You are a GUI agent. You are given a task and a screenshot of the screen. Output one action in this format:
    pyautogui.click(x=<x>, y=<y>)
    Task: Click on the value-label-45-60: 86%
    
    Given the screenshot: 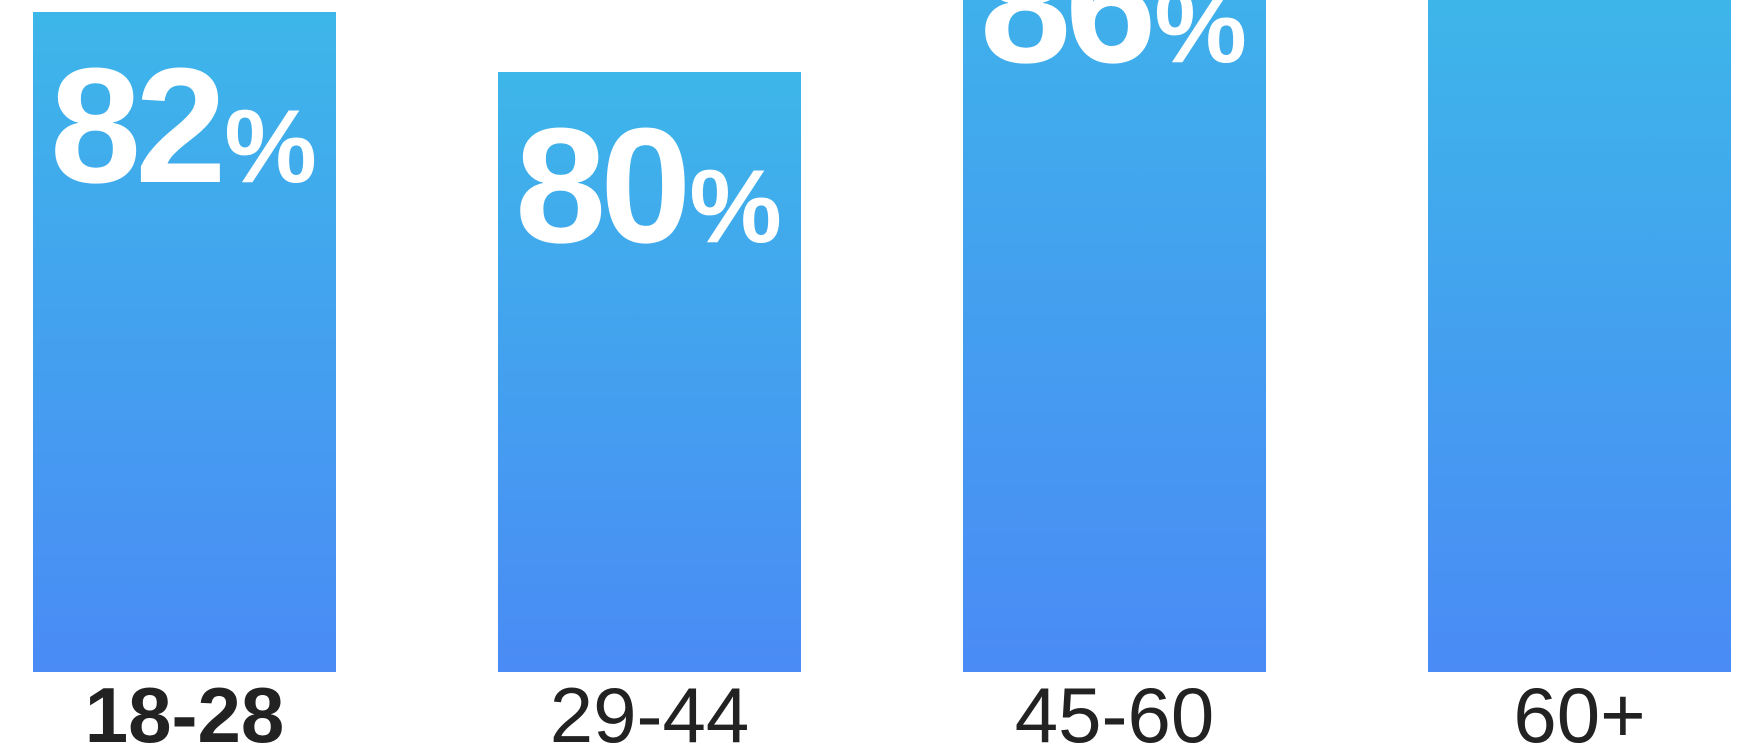 What is the action you would take?
    pyautogui.click(x=1113, y=48)
    